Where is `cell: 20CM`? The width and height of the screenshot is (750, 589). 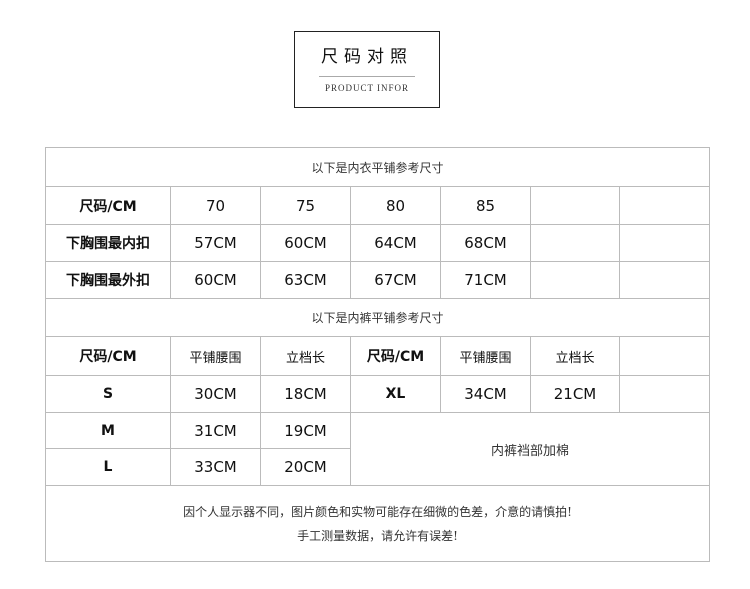 cell: 20CM is located at coordinates (305, 467).